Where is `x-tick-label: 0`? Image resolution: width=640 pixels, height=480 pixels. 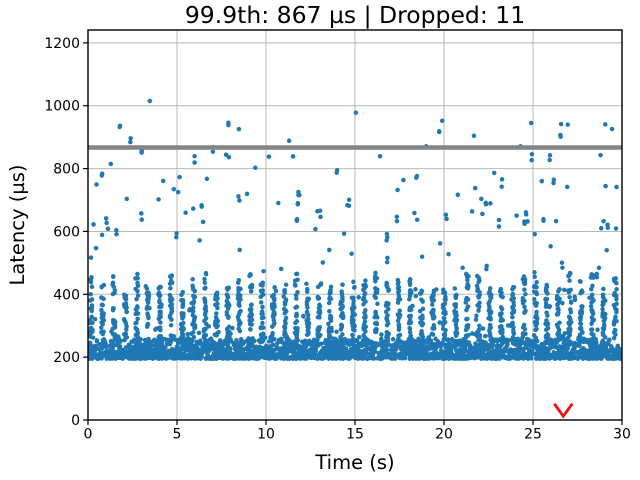
x-tick-label: 0 is located at coordinates (88, 435).